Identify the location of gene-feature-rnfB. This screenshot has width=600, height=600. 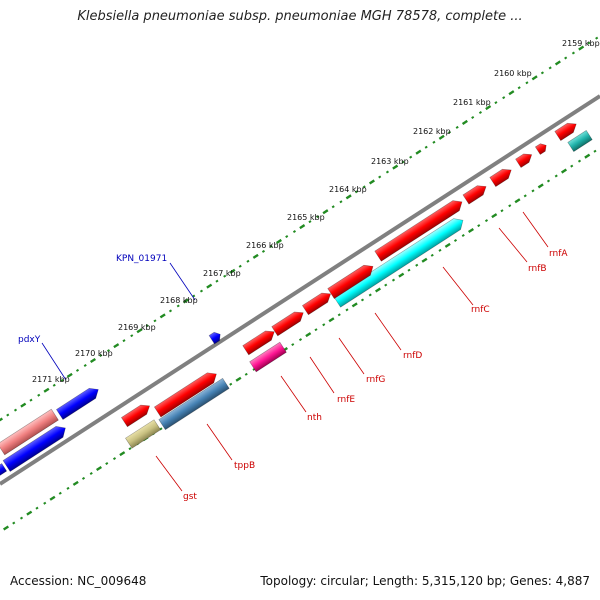
(524, 160).